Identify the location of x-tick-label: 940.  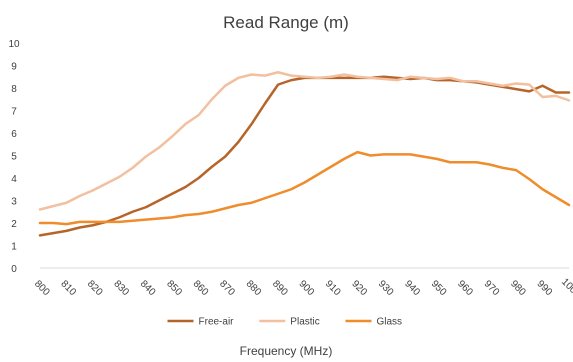
(412, 288).